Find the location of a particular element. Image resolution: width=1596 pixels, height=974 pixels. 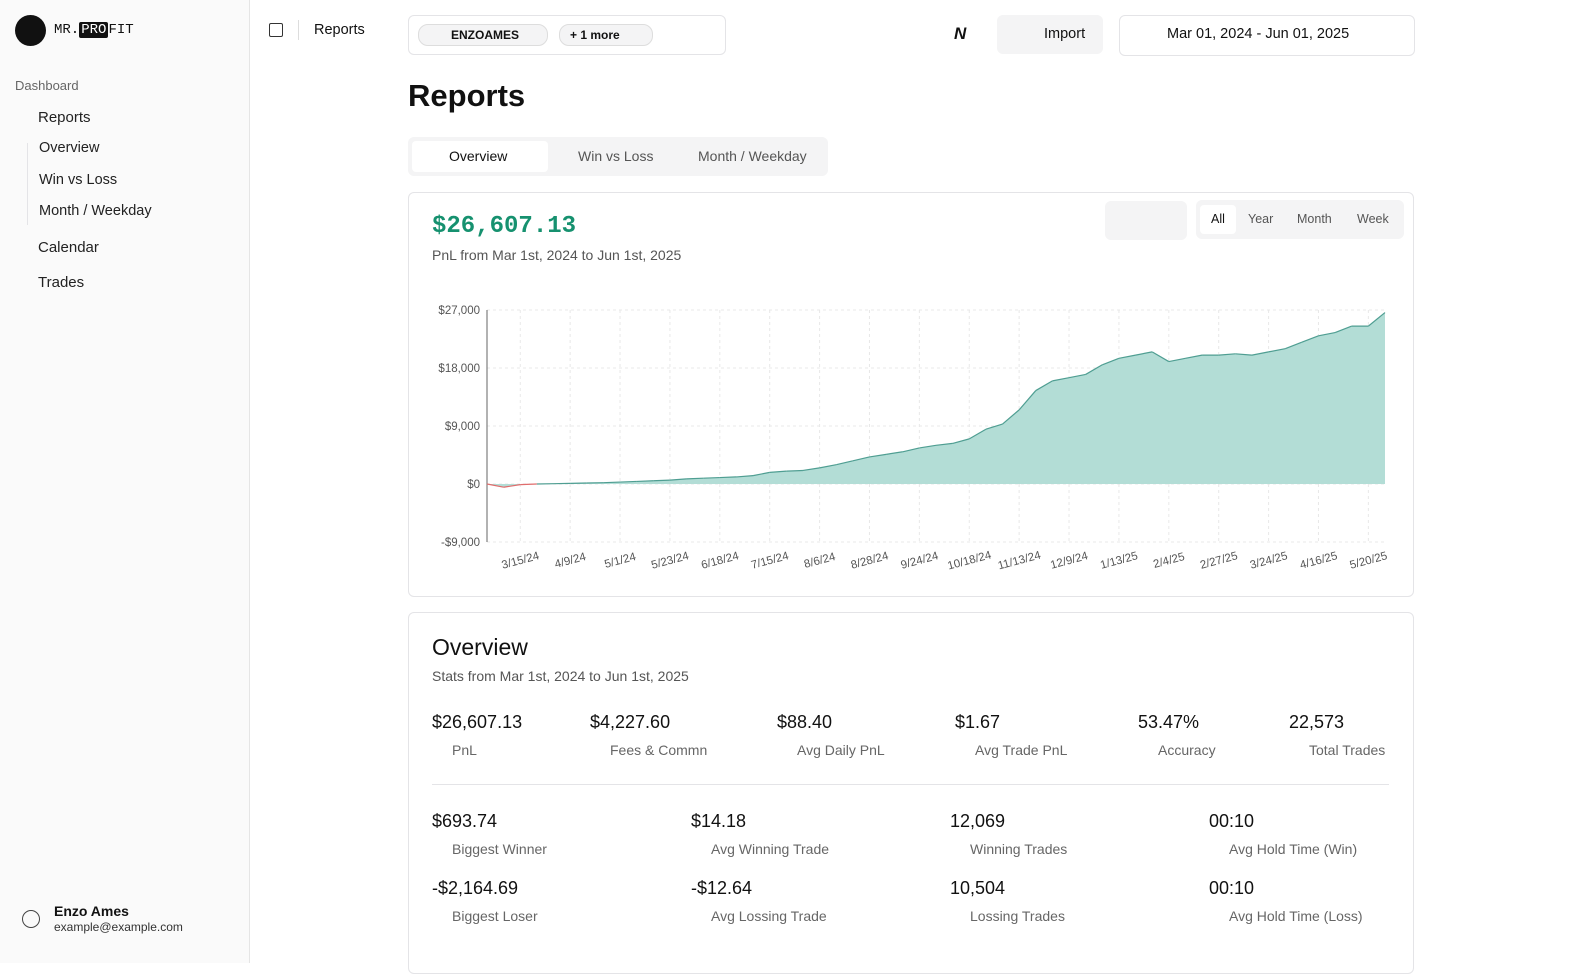

stat-label: Avg Trade PnL is located at coordinates (1021, 750).